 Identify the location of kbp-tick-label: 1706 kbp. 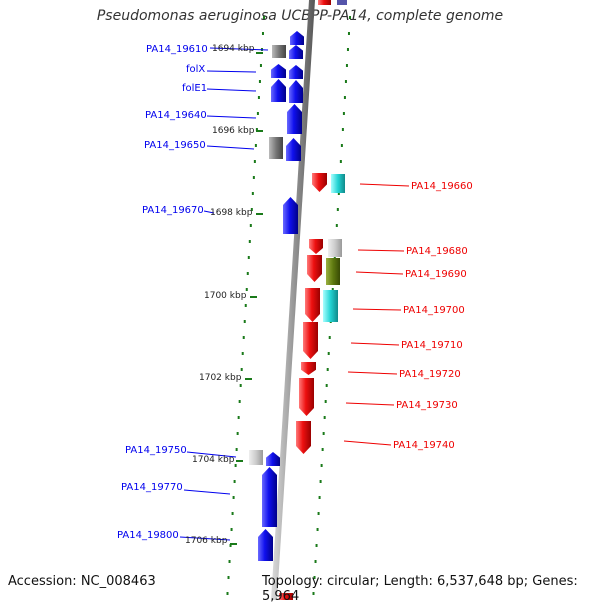
(206, 541).